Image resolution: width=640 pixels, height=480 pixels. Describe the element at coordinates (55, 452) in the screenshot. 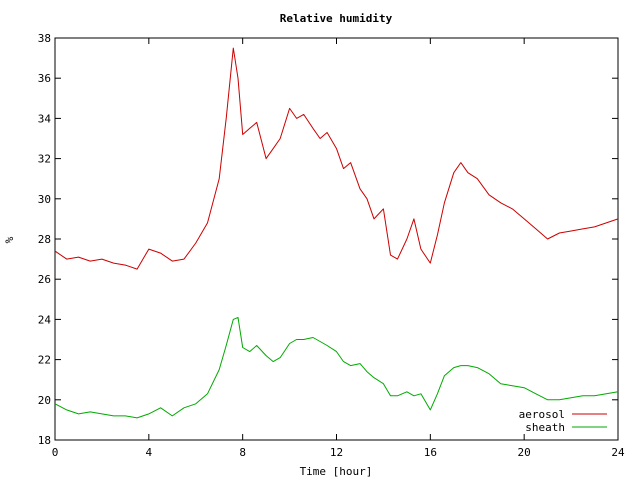

I see `x-tick-label: 0` at that location.